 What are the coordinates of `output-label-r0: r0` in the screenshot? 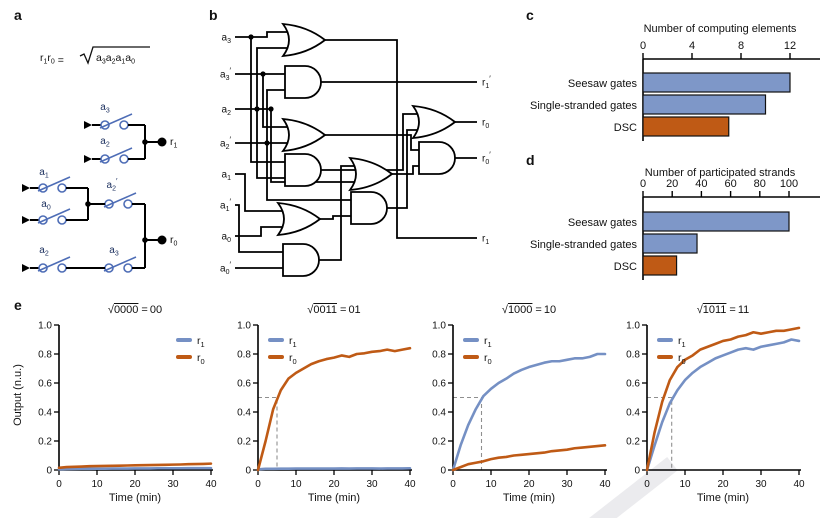 It's located at (174, 241).